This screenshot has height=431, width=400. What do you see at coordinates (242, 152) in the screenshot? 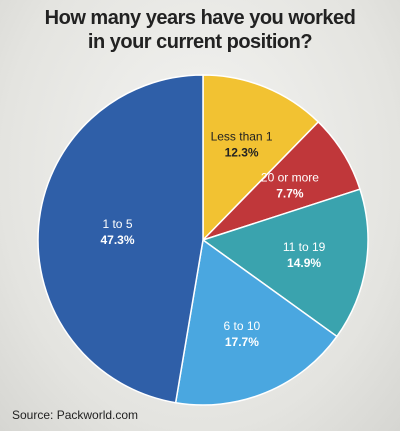
I see `slice-value-label: 12.3%` at bounding box center [242, 152].